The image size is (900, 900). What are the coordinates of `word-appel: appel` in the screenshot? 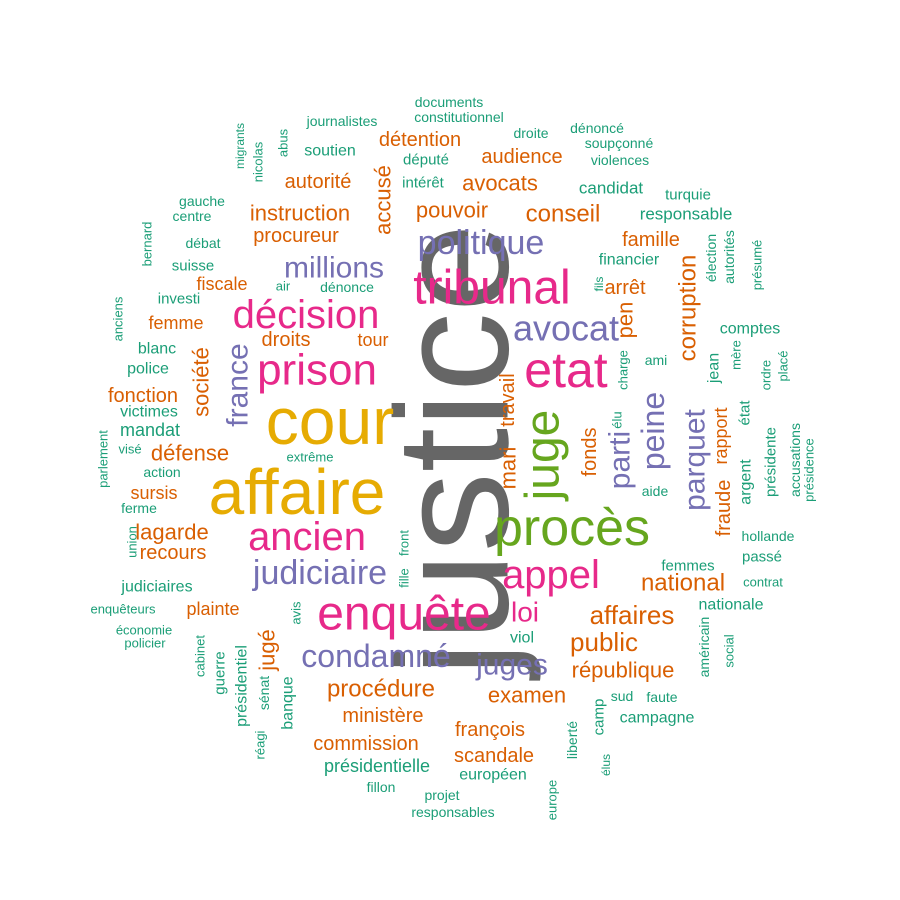 It's located at (551, 575).